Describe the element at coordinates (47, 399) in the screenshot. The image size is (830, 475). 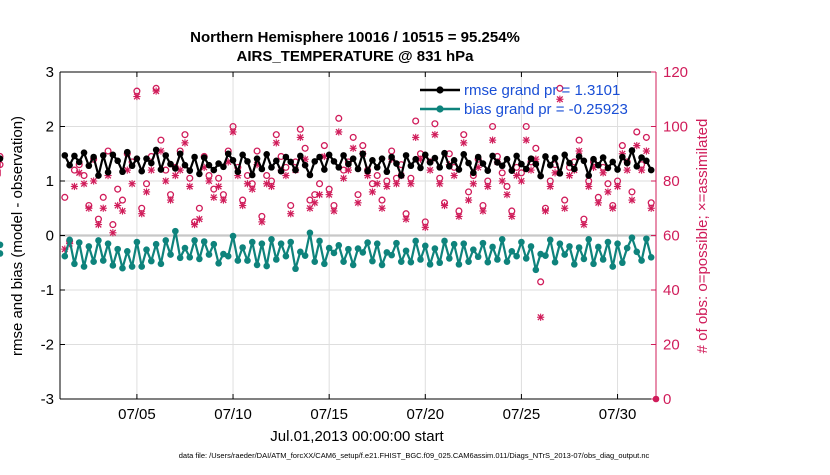
I see `y-tick-label: -3` at that location.